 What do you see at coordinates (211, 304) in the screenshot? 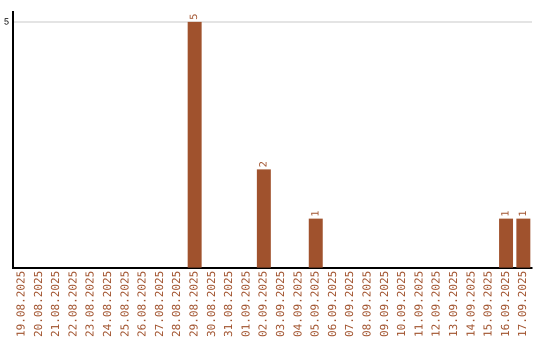
I see `x-tick-label: 30.08.2025` at bounding box center [211, 304].